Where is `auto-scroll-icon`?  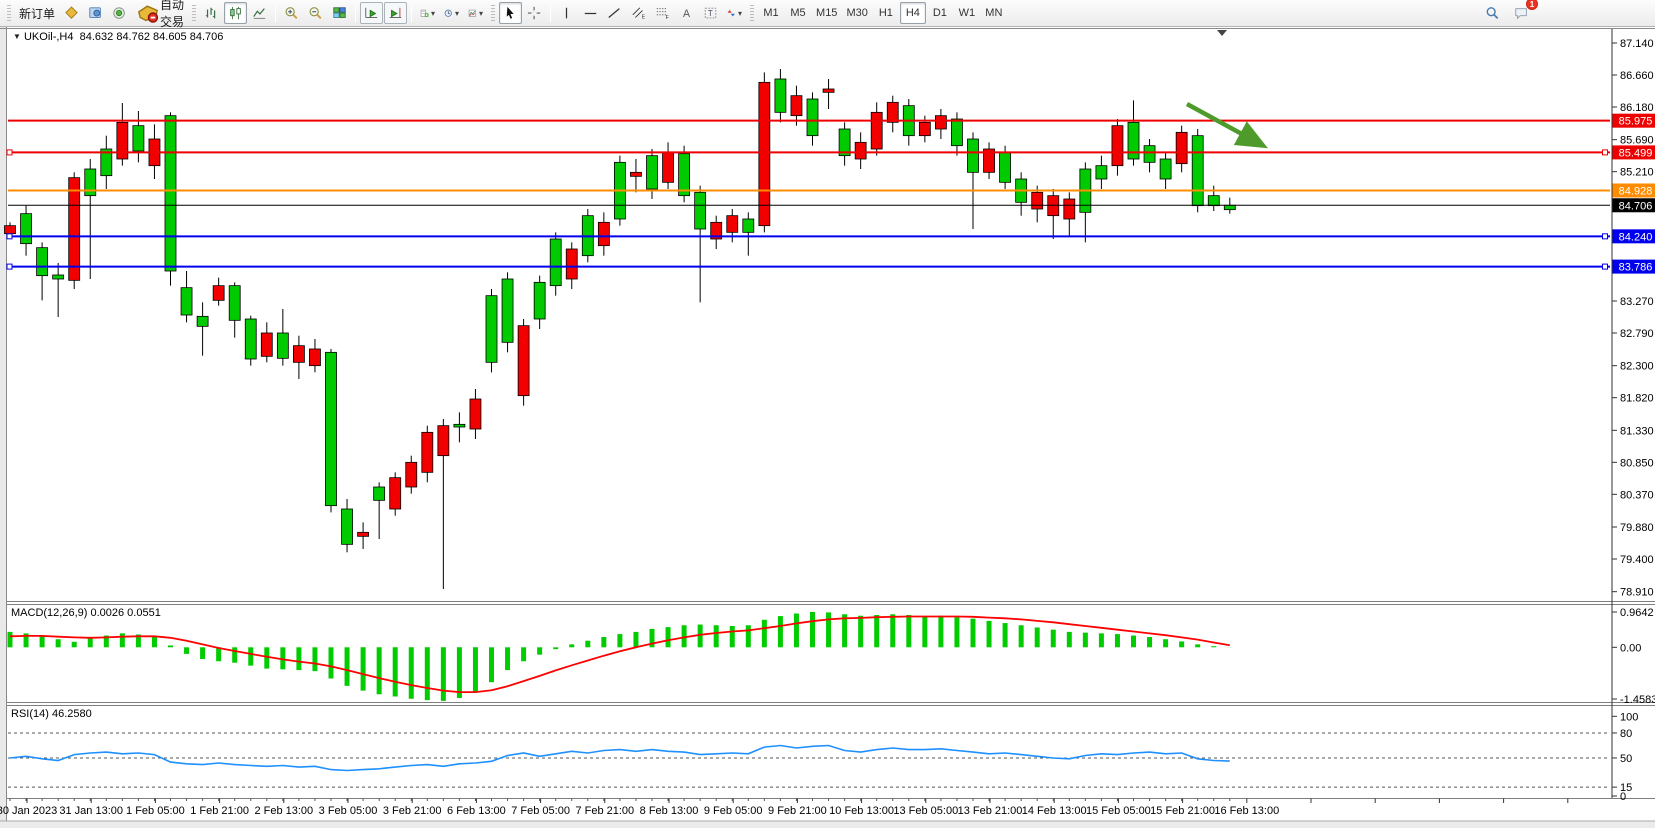
auto-scroll-icon is located at coordinates (371, 12).